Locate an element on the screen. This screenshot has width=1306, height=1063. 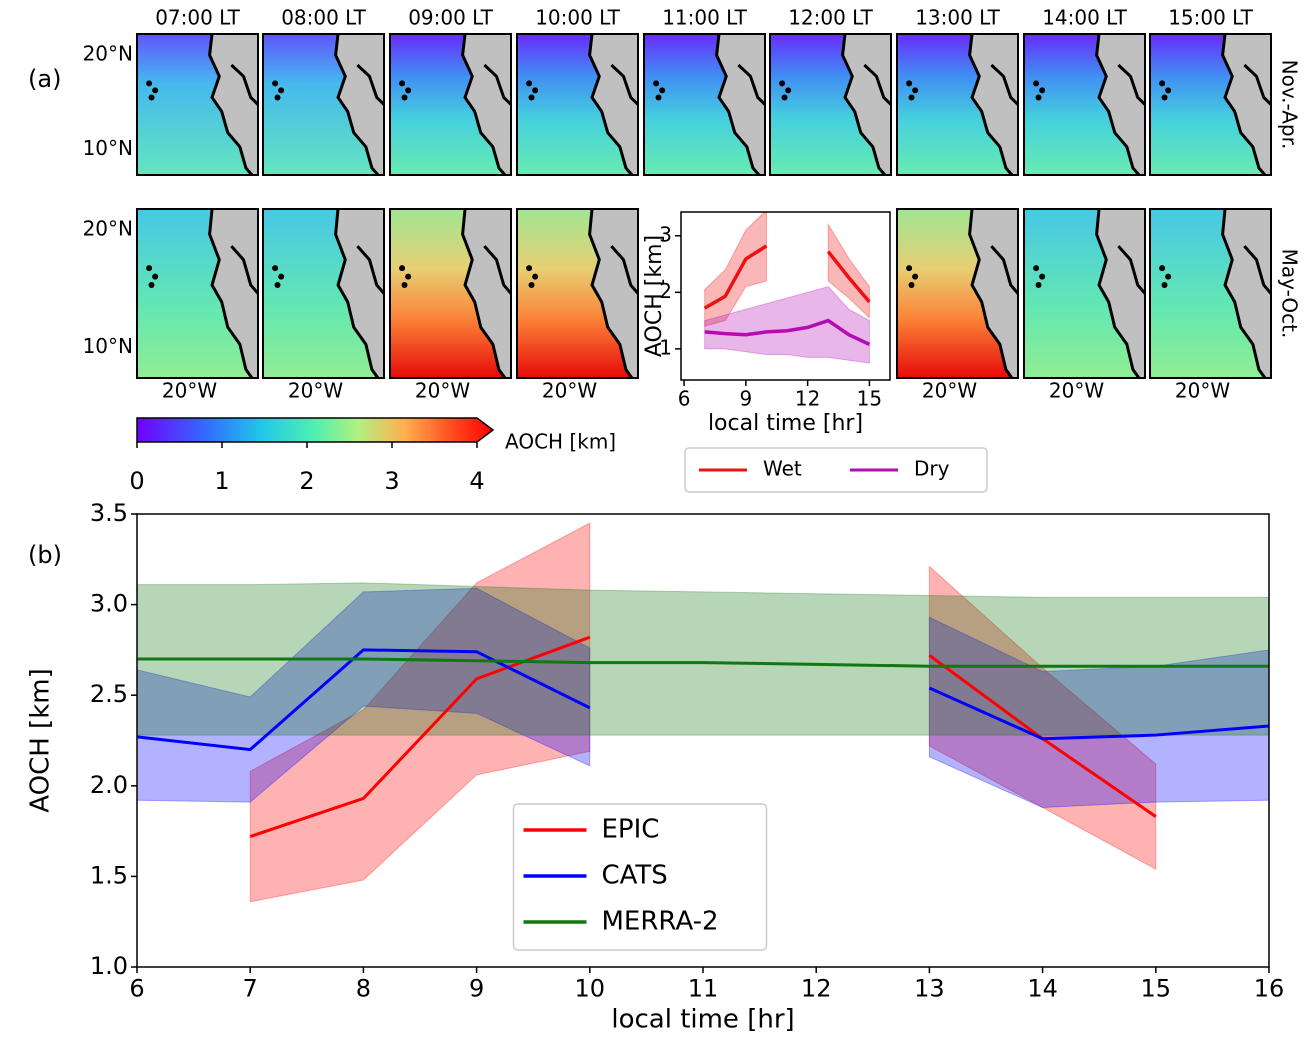
legend-label: CATS is located at coordinates (635, 876).